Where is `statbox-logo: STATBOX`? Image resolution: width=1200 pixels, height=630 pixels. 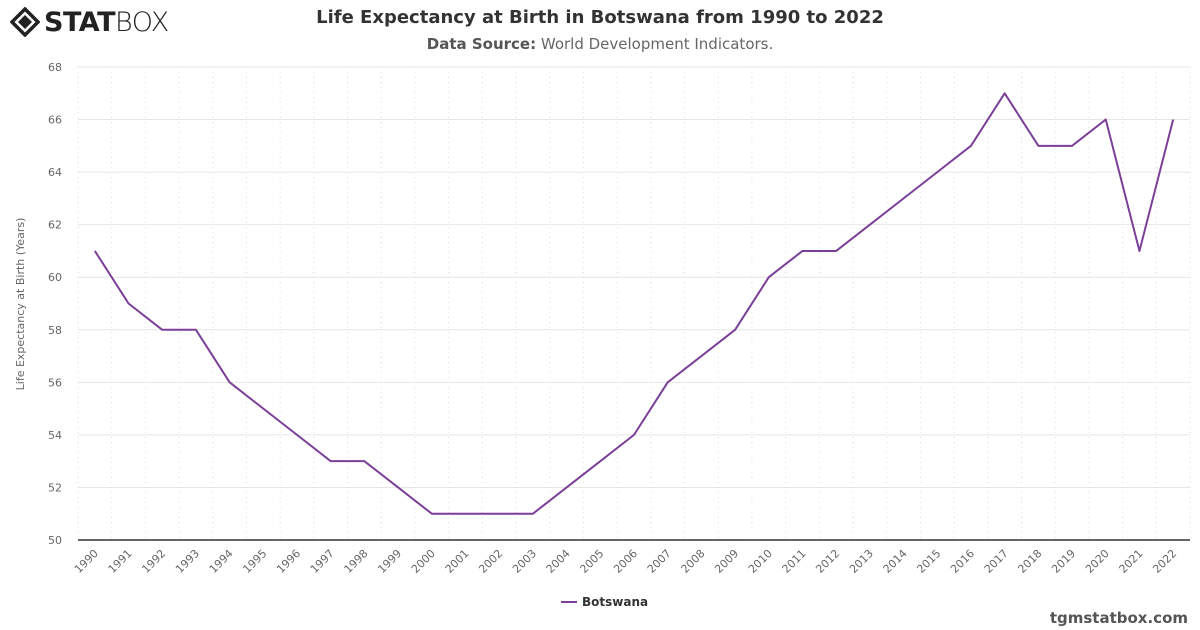 statbox-logo: STATBOX is located at coordinates (89, 22).